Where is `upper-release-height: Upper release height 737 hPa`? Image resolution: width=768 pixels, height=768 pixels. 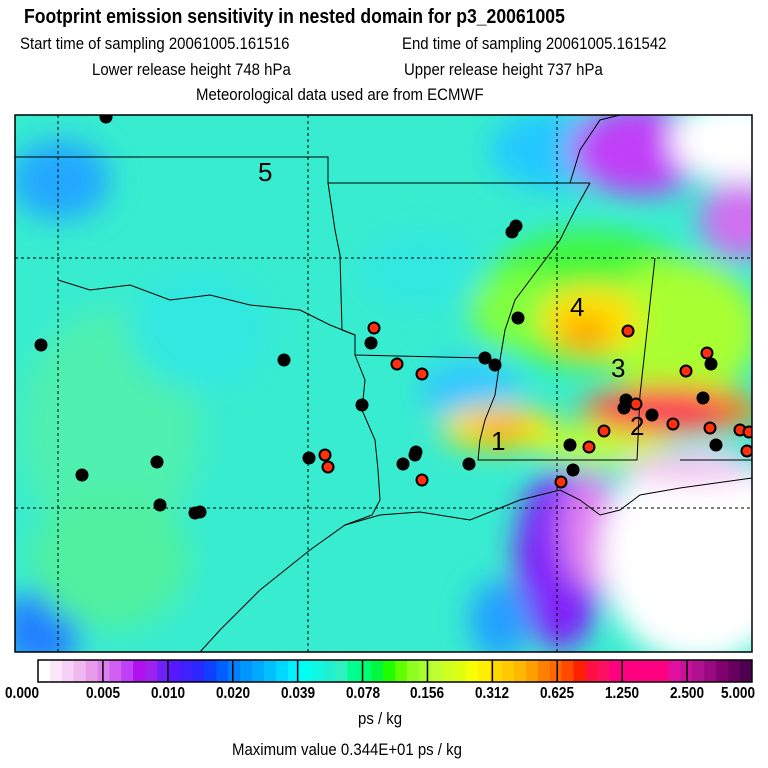
upper-release-height: Upper release height 737 hPa is located at coordinates (503, 69).